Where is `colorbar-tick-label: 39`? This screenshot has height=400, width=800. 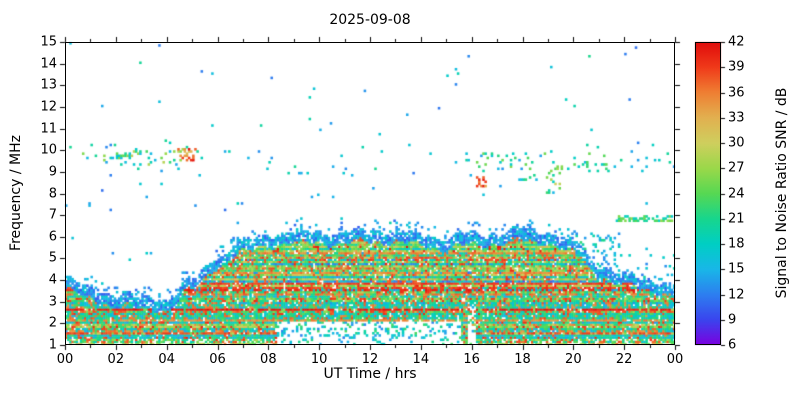 colorbar-tick-label: 39 is located at coordinates (736, 67).